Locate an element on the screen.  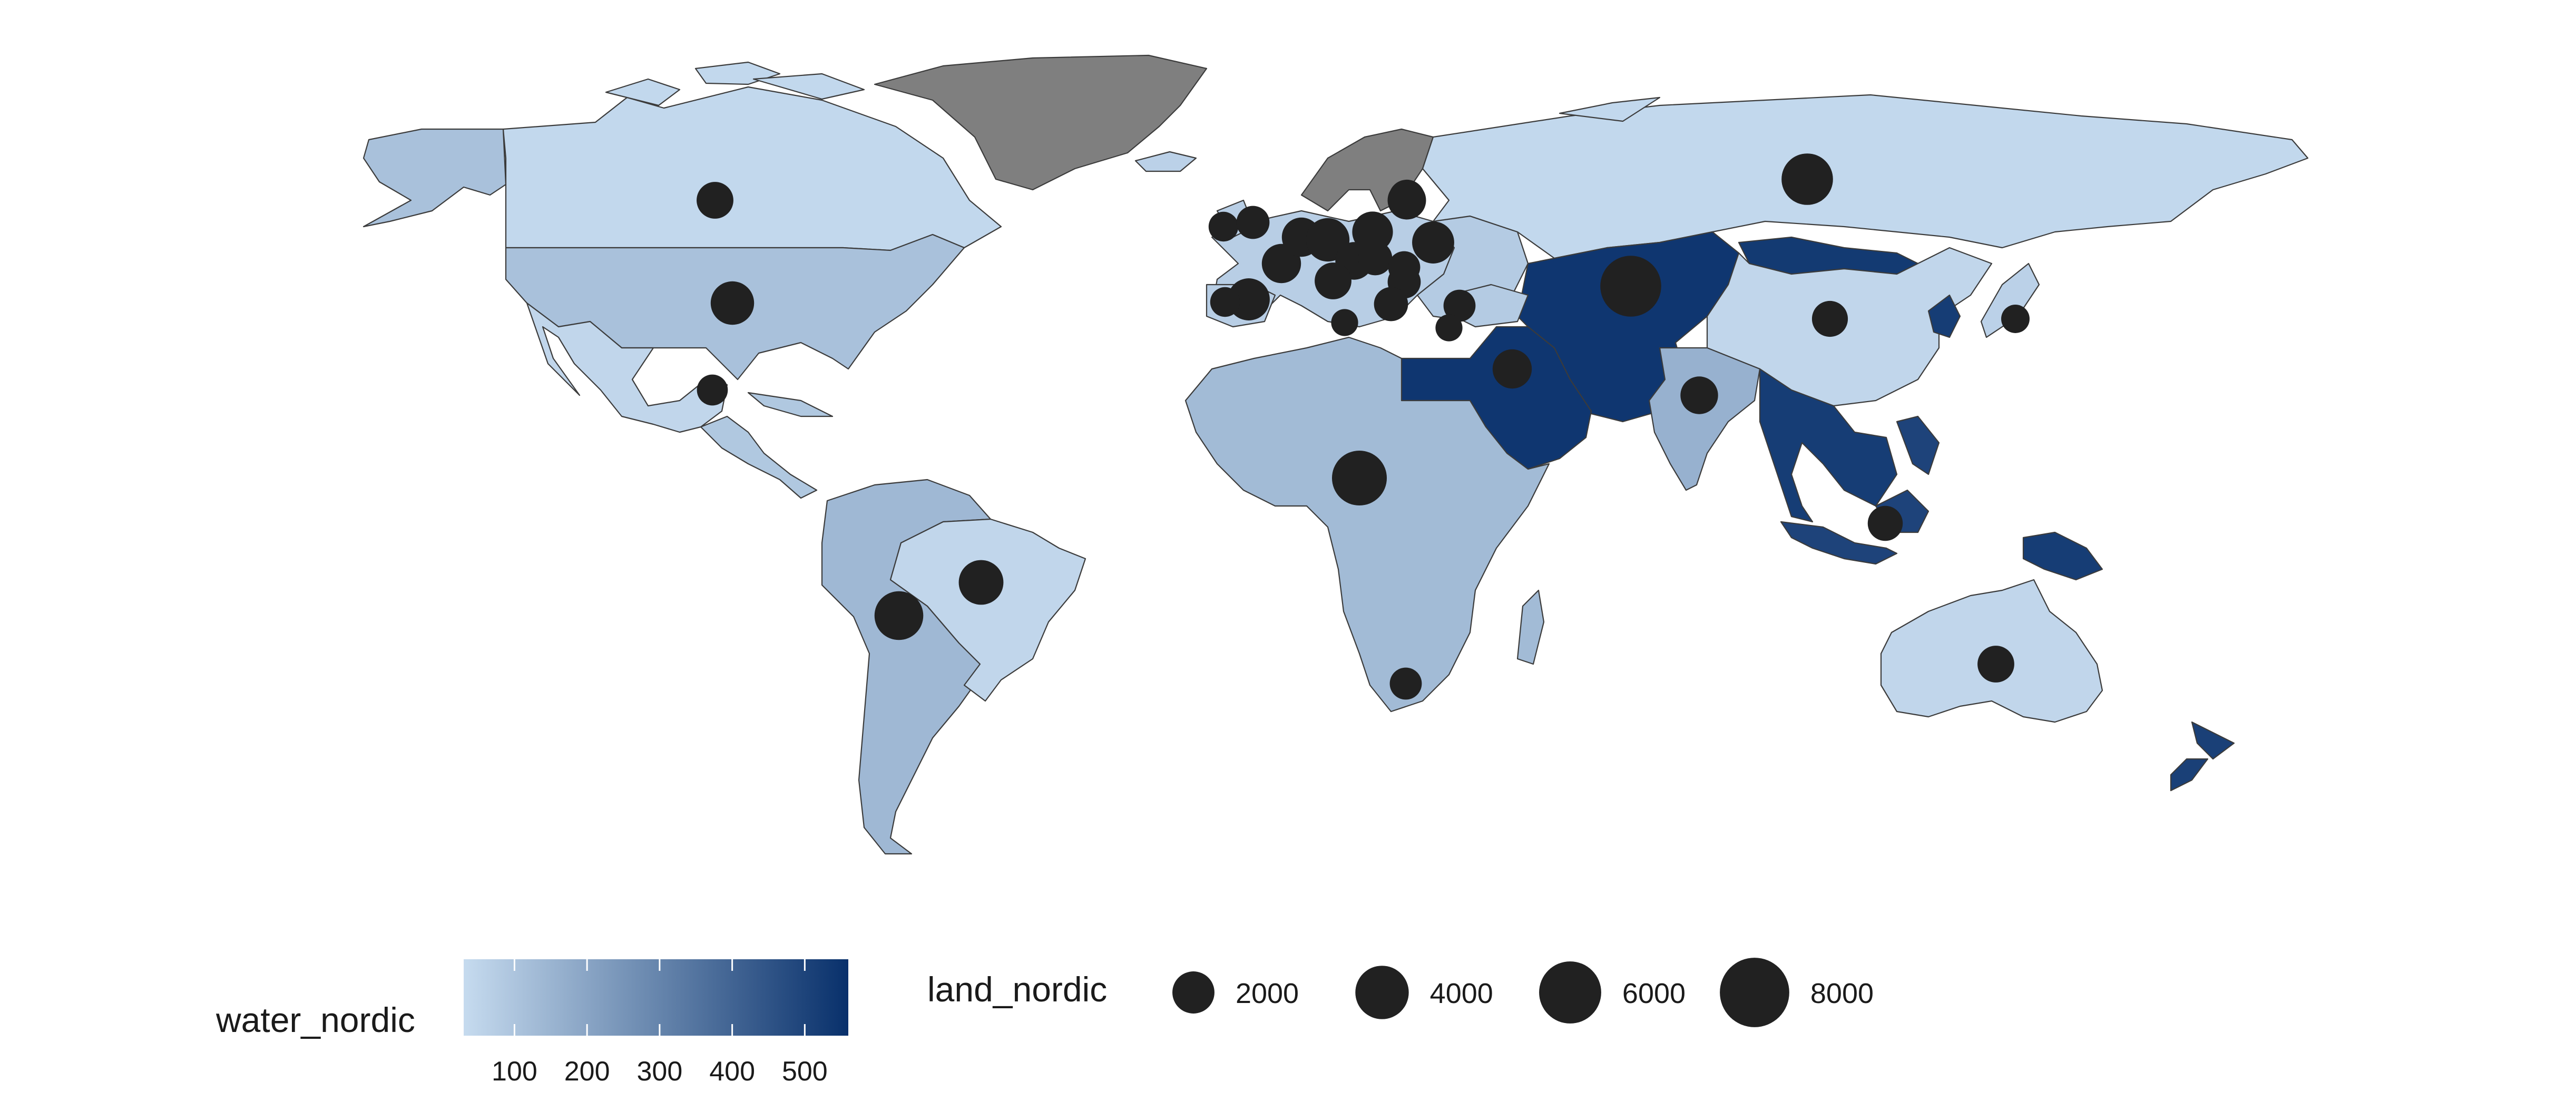
bubble-brazil is located at coordinates (981, 582).